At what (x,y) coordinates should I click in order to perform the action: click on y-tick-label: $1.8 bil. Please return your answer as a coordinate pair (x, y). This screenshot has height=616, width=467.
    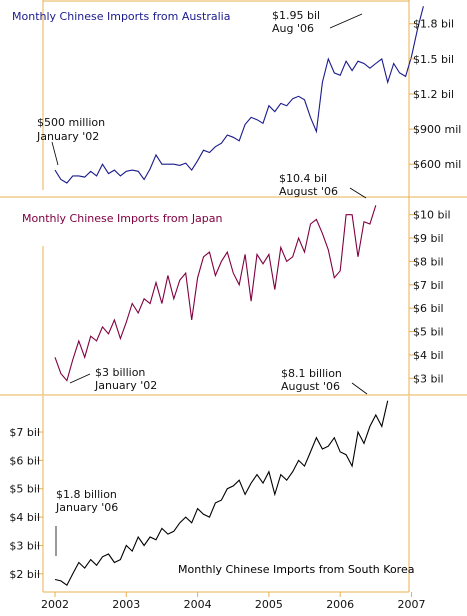
    Looking at the image, I should click on (433, 24).